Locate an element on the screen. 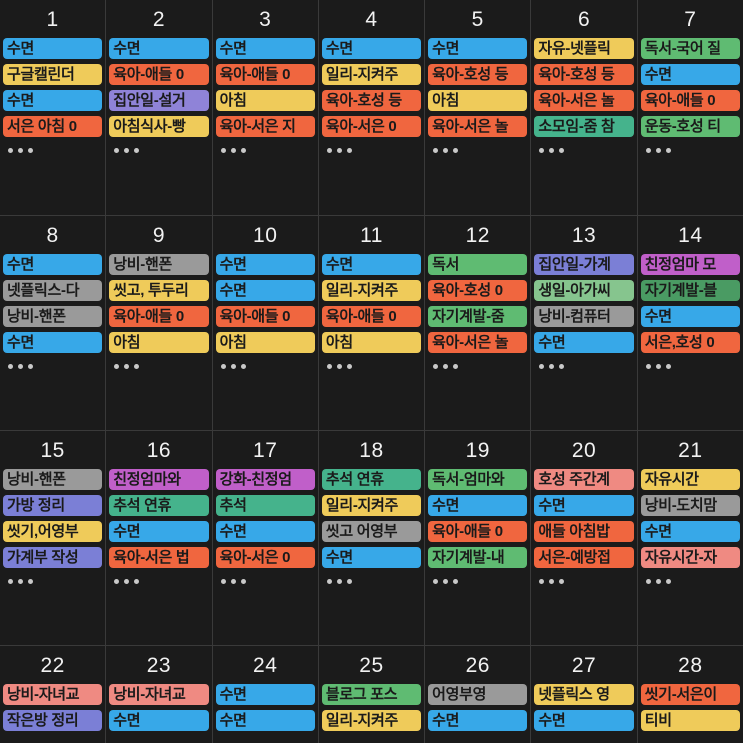 This screenshot has width=743, height=743. day-cell-11: 11 수면 일리-지켜주 육아-애들 0 아침 is located at coordinates (371, 323).